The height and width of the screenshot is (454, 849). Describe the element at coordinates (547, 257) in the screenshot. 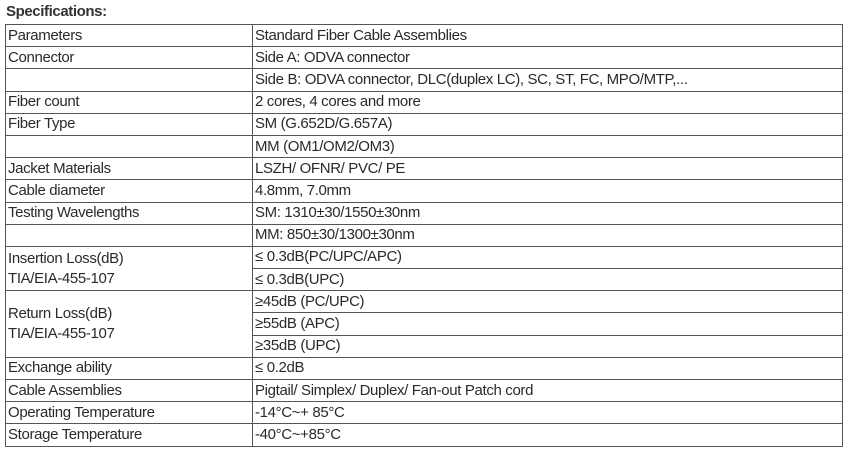

I see `value-cell: ≤ 0.3dB(PC/UPC/APC)` at that location.